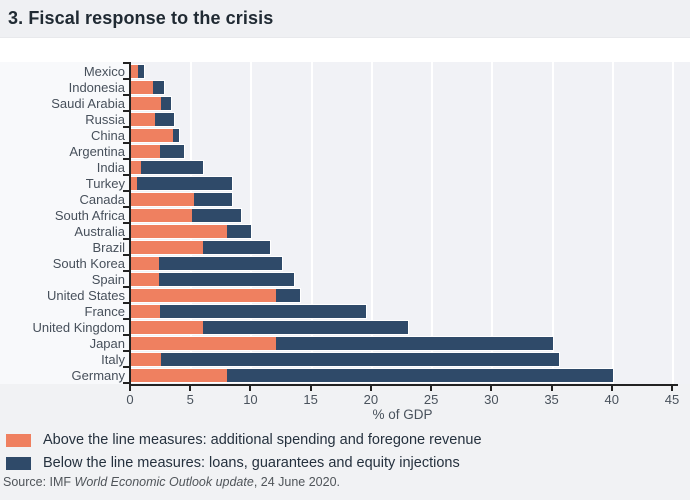 Image resolution: width=690 pixels, height=500 pixels. What do you see at coordinates (64, 223) in the screenshot?
I see `y-axis-label-gutter` at bounding box center [64, 223].